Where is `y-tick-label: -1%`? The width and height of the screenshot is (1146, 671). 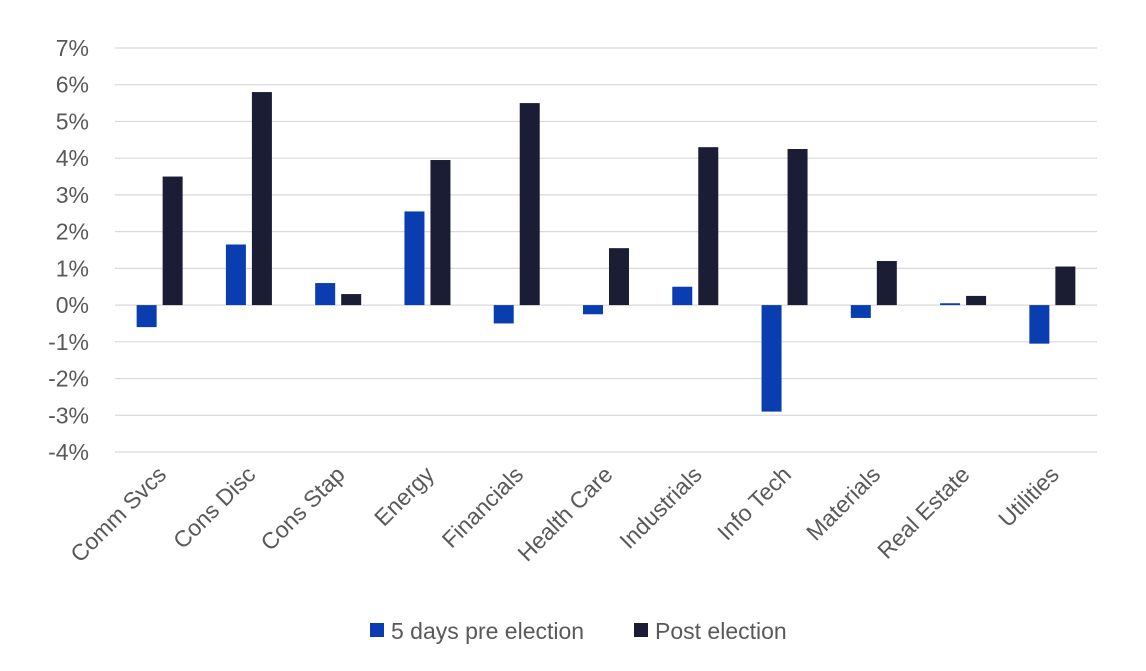
y-tick-label: -1% is located at coordinates (68, 342).